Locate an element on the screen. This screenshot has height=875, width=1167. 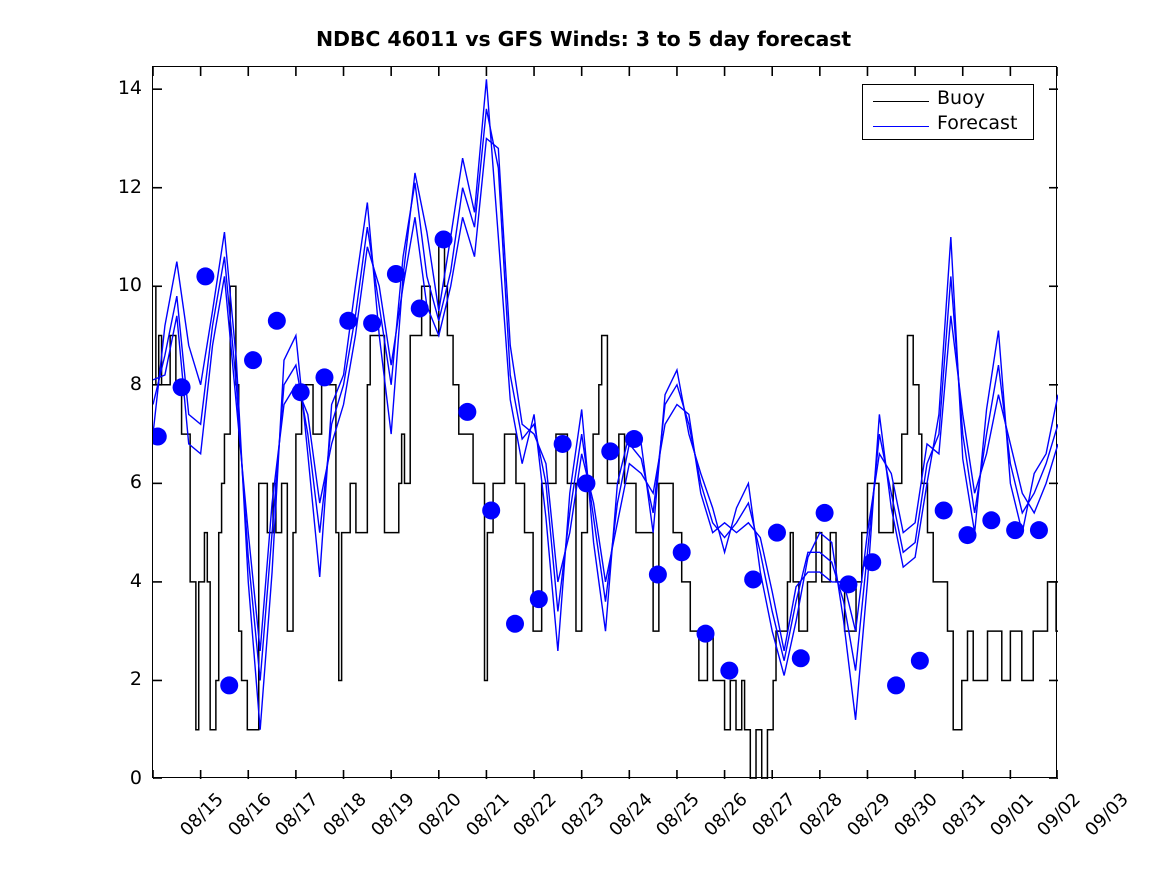
x-tick-label: 08/29 is located at coordinates (869, 815).